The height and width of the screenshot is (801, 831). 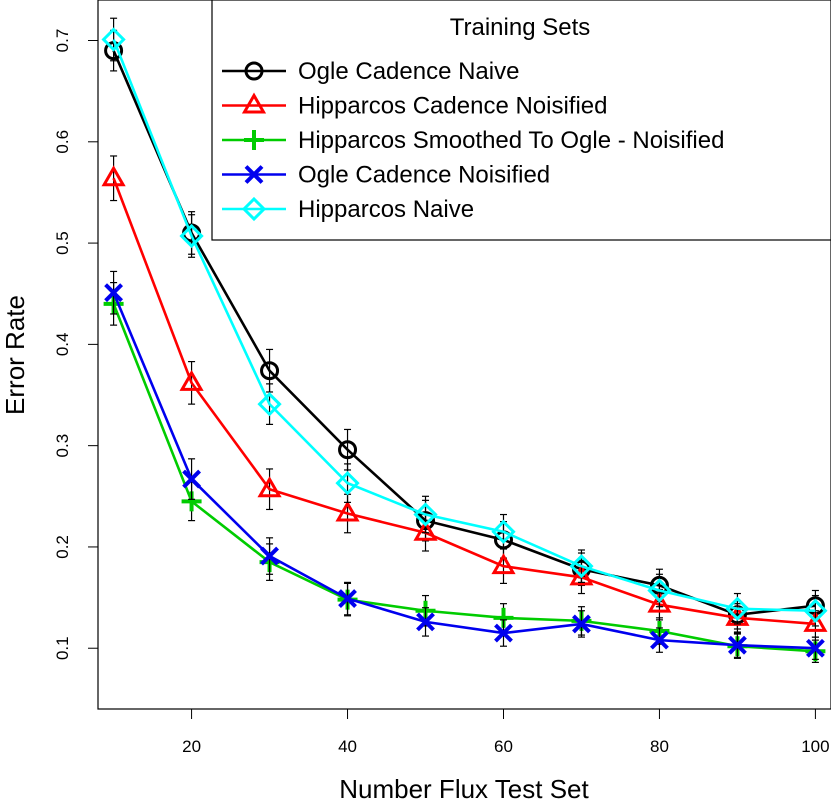 I want to click on legend-label: Ogle Cadence Noisified, so click(x=424, y=175).